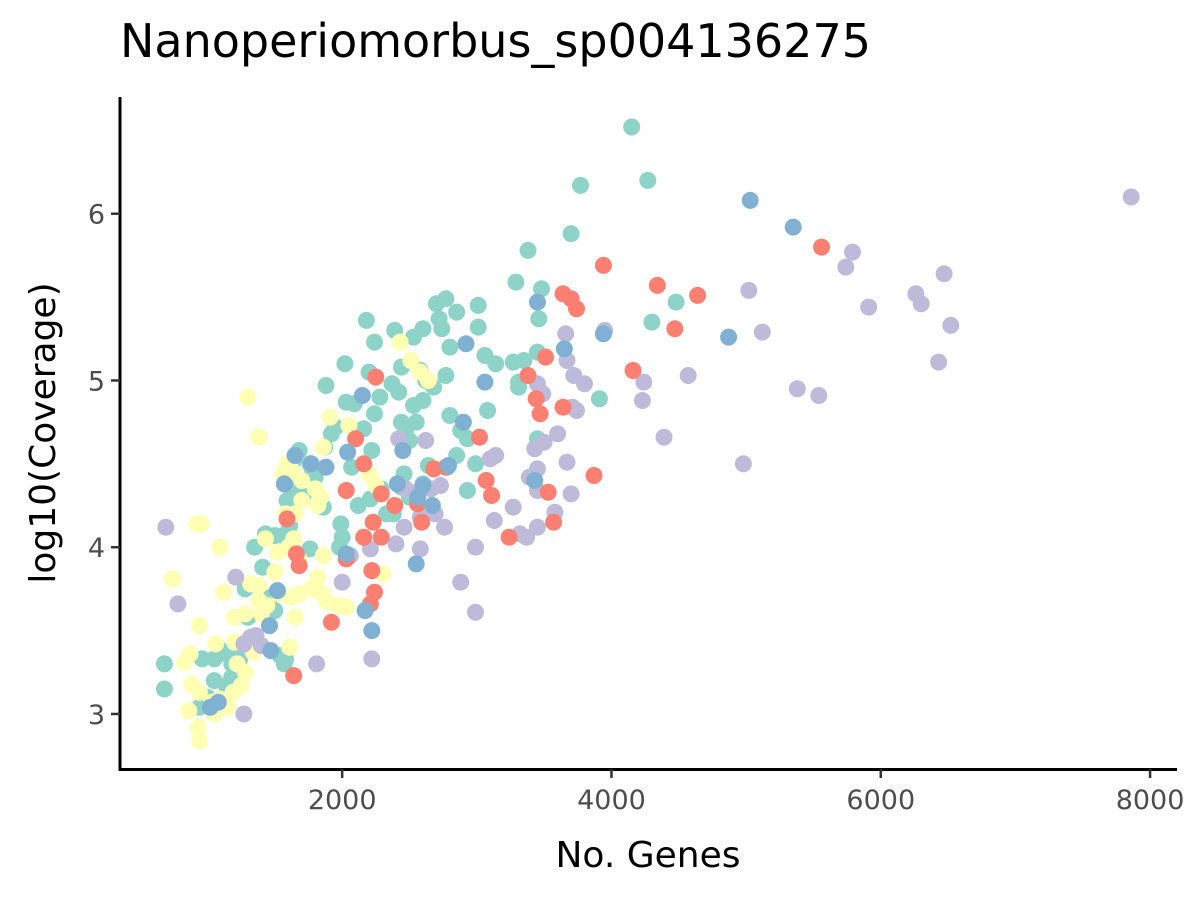 Image resolution: width=1200 pixels, height=900 pixels. Describe the element at coordinates (96, 381) in the screenshot. I see `y-tick-label: 5` at that location.